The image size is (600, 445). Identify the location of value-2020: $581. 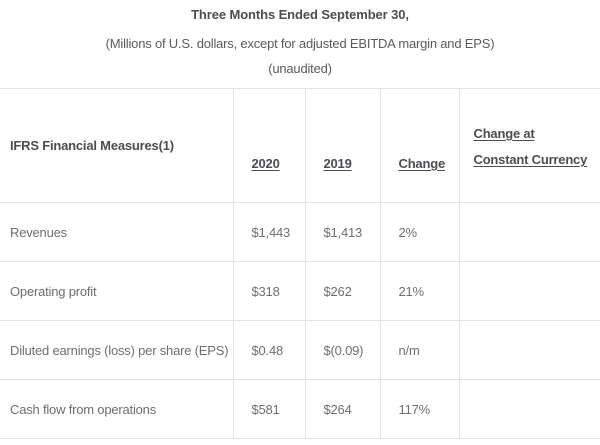
(268, 409).